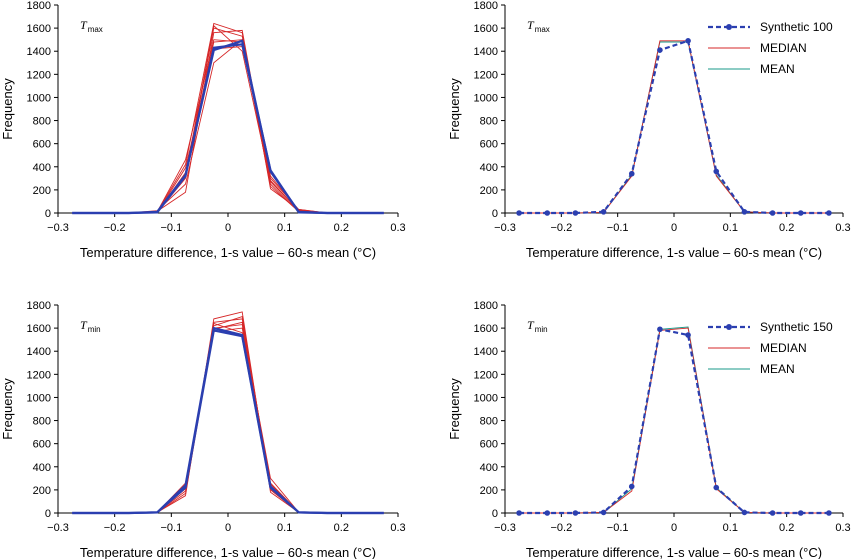 This screenshot has height=559, width=853. Describe the element at coordinates (777, 69) in the screenshot. I see `legend-label: MEAN` at that location.